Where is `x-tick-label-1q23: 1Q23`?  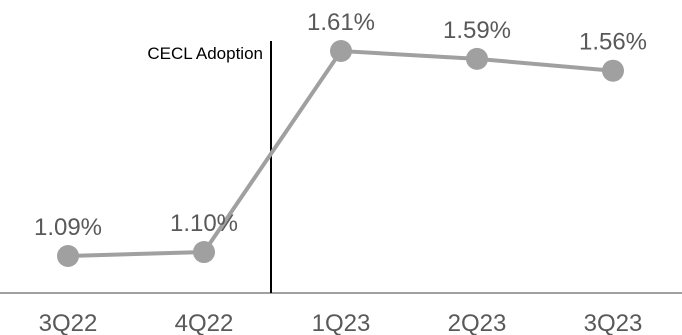 x-tick-label-1q23: 1Q23 is located at coordinates (341, 322).